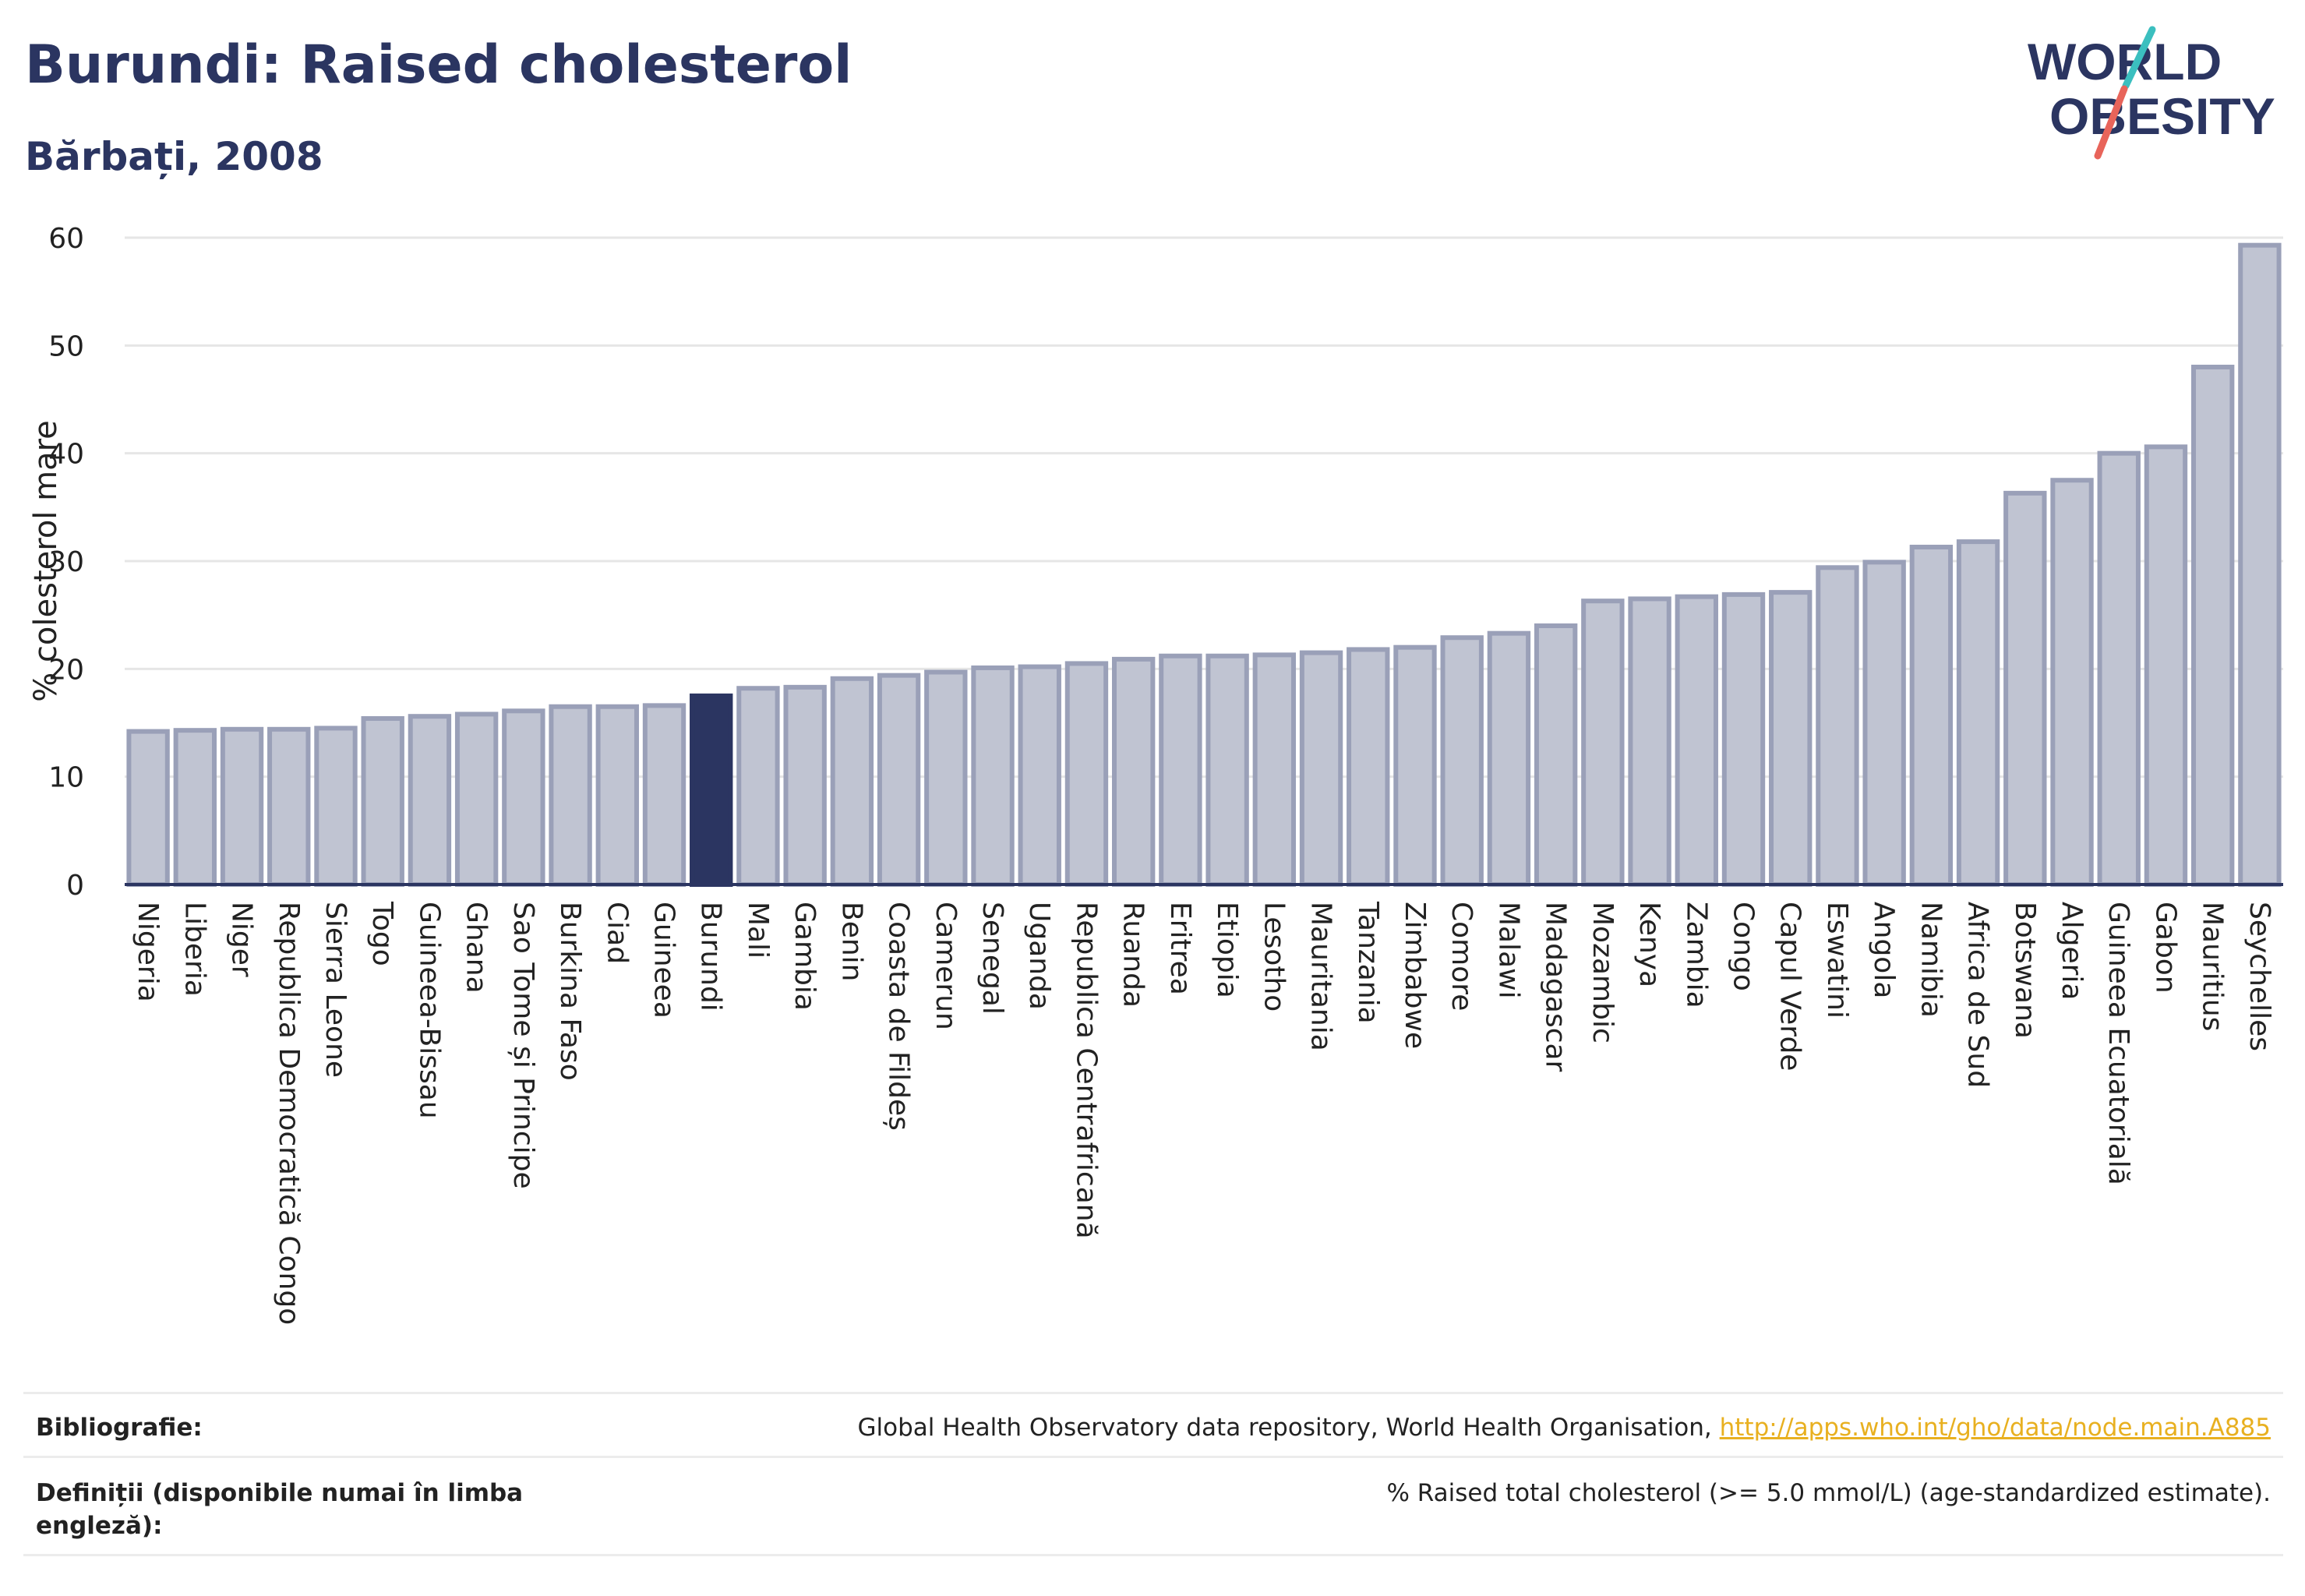 Image resolution: width=2305 pixels, height=1596 pixels. Describe the element at coordinates (2111, 122) in the screenshot. I see `logo-slash-coral` at that location.